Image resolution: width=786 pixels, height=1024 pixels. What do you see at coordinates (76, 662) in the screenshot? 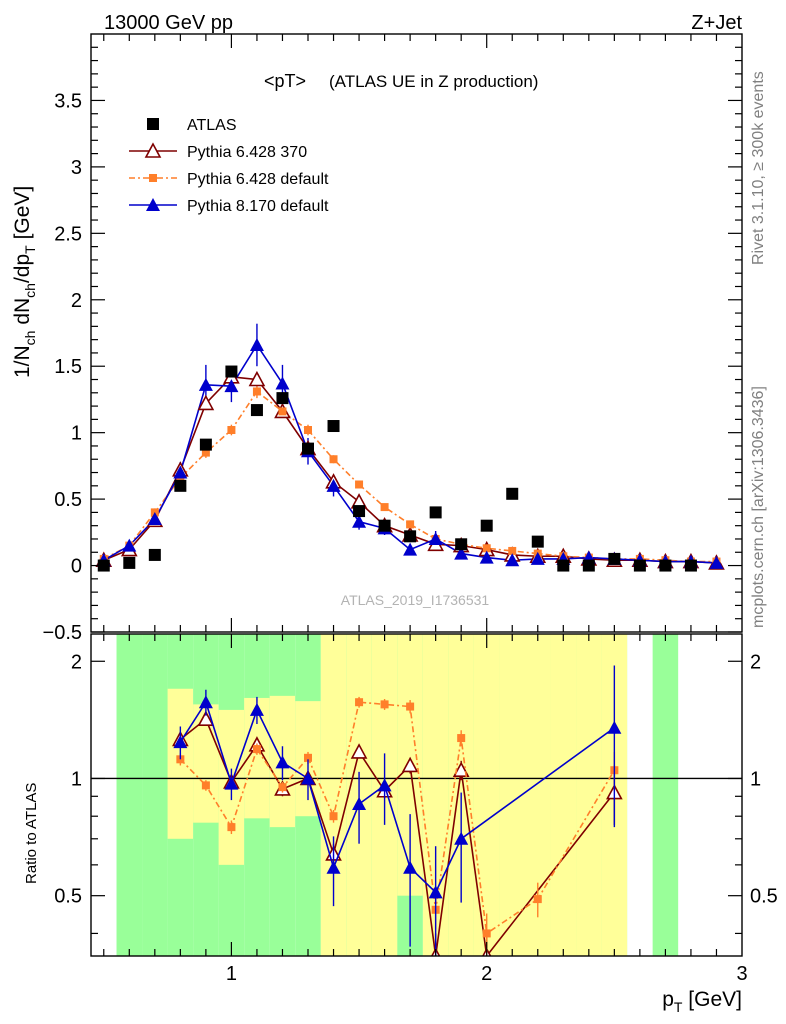
I see `ratio-y-tick-label: 2` at bounding box center [76, 662].